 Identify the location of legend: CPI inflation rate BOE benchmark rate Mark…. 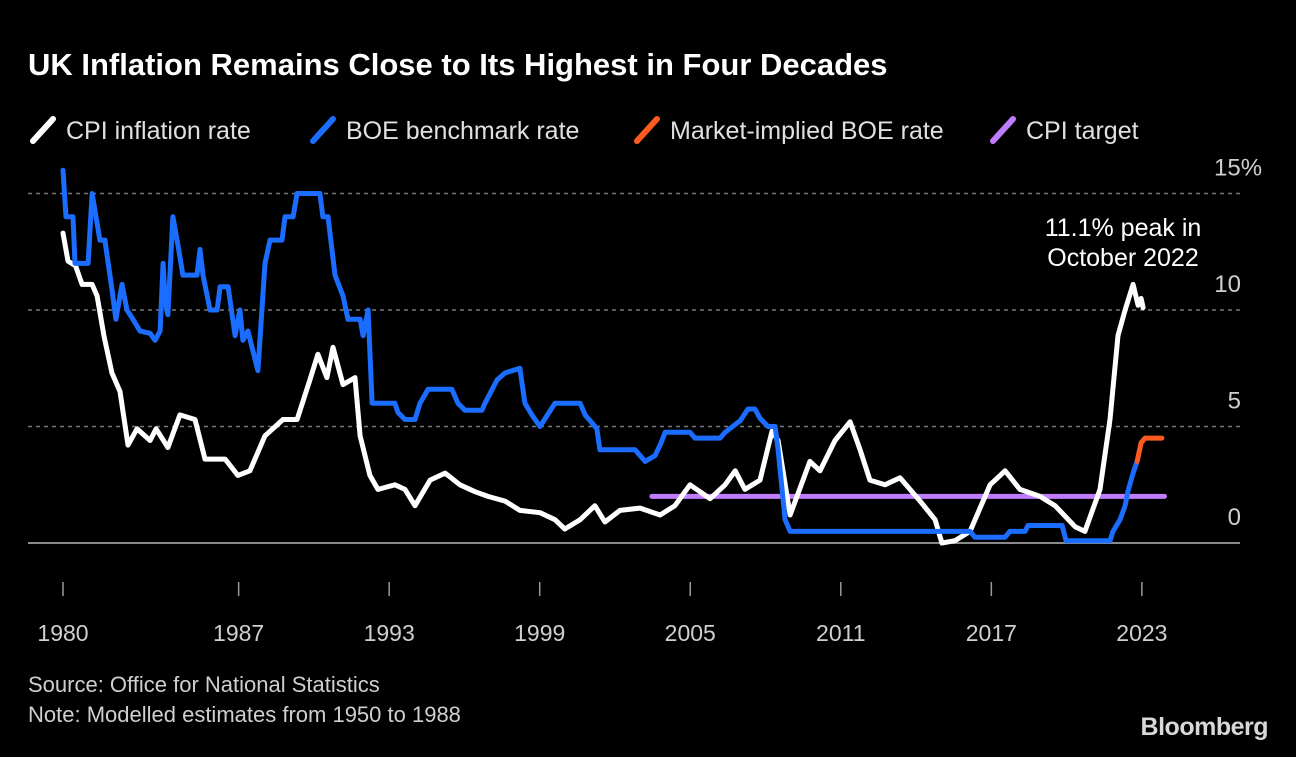
(584, 130).